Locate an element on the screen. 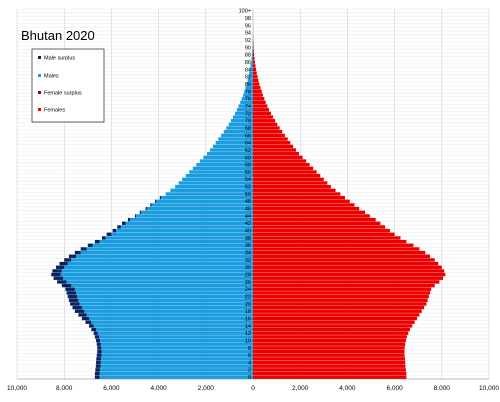  x-tick-label: 6,000 is located at coordinates (111, 388).